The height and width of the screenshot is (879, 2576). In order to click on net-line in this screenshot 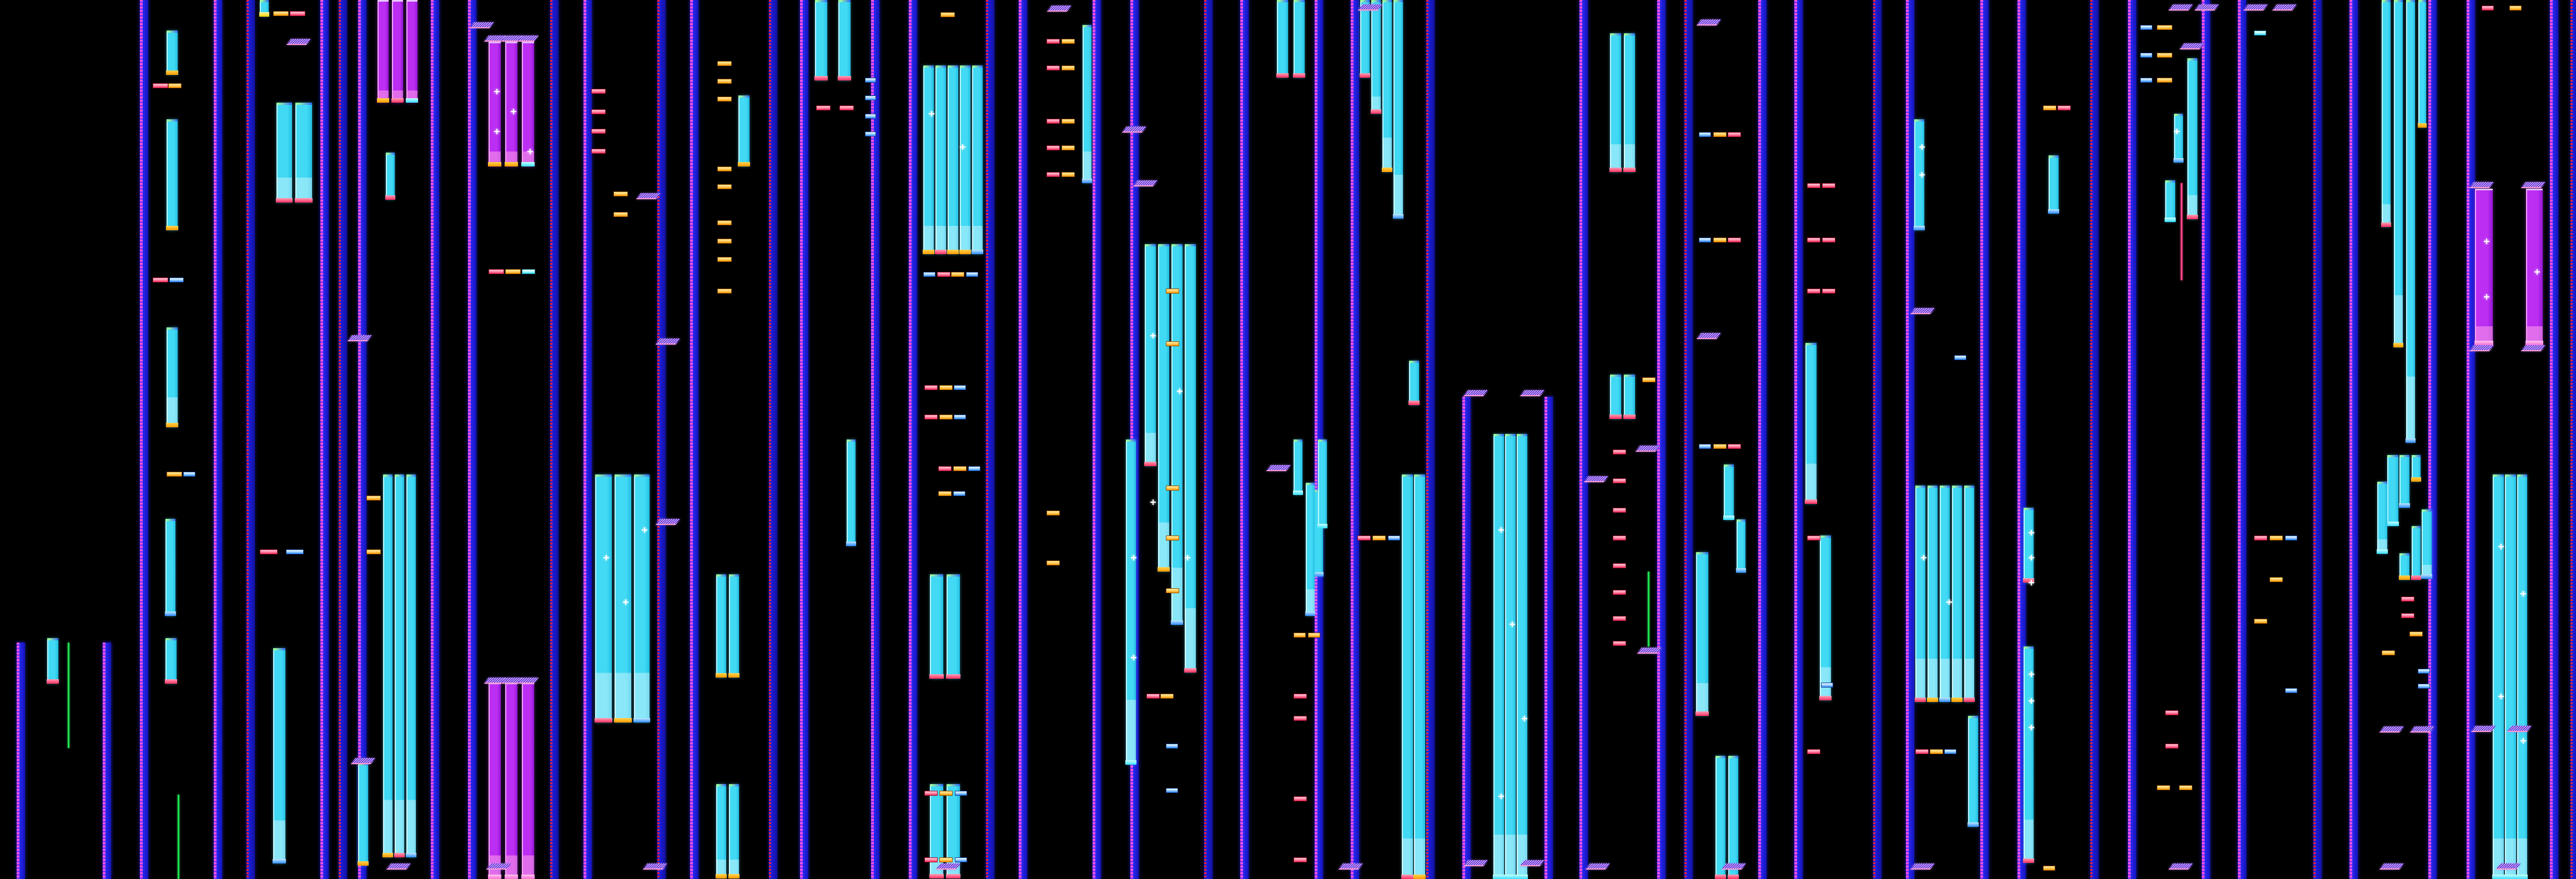, I will do `click(68, 695)`.